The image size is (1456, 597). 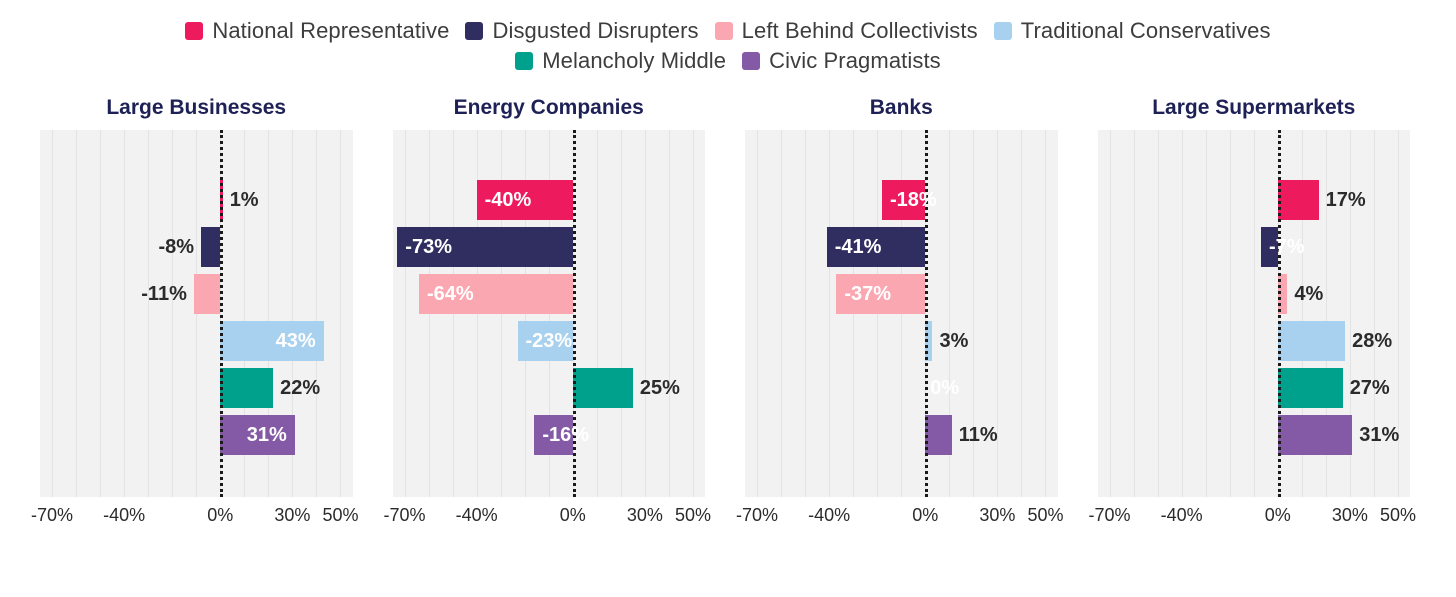 What do you see at coordinates (1145, 30) in the screenshot?
I see `legend-label: Traditional Conservatives` at bounding box center [1145, 30].